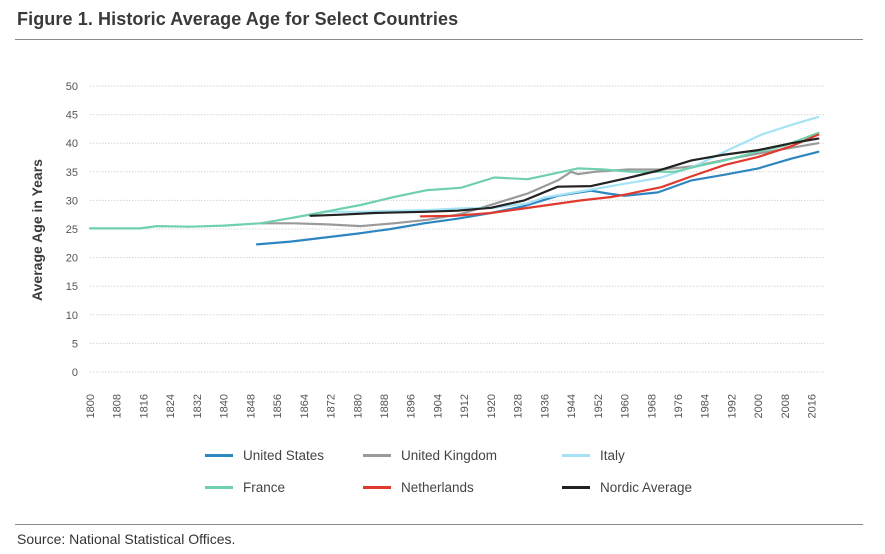 Image resolution: width=885 pixels, height=554 pixels. What do you see at coordinates (264, 487) in the screenshot?
I see `legend-label: France` at bounding box center [264, 487].